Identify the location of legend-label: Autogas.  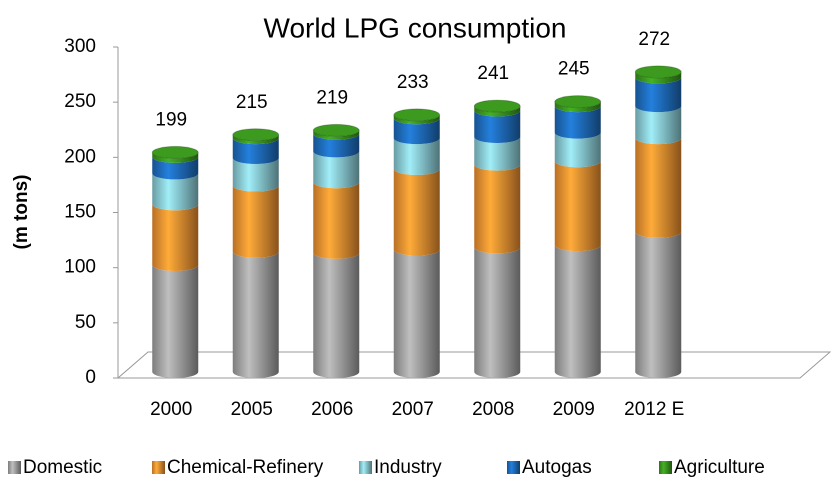
(557, 467).